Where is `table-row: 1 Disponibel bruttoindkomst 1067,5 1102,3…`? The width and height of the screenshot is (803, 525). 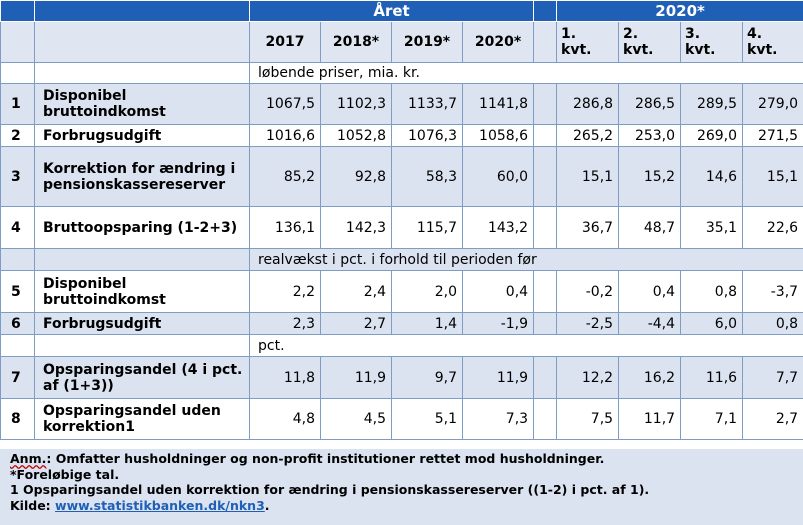
table-row: 1 Disponibel bruttoindkomst 1067,5 1102,3… is located at coordinates (401, 104).